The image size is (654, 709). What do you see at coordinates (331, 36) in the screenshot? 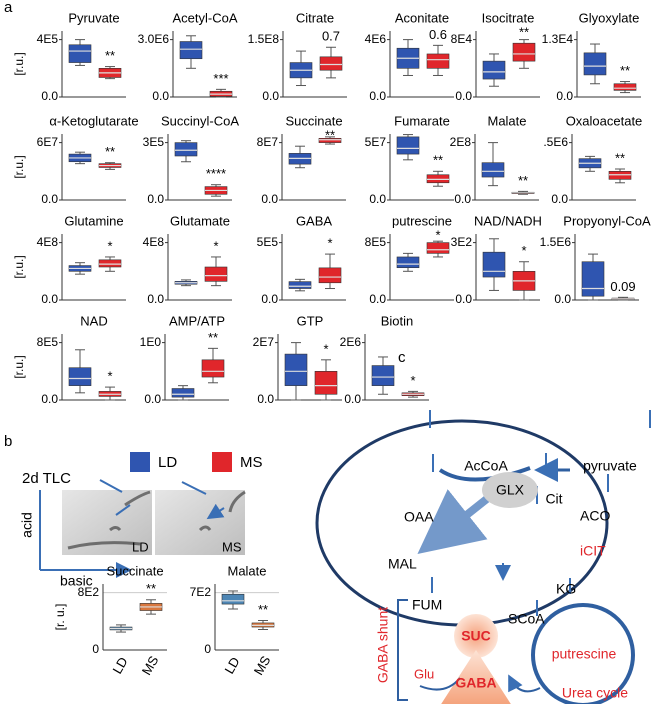
I see `annotation: 0.7` at bounding box center [331, 36].